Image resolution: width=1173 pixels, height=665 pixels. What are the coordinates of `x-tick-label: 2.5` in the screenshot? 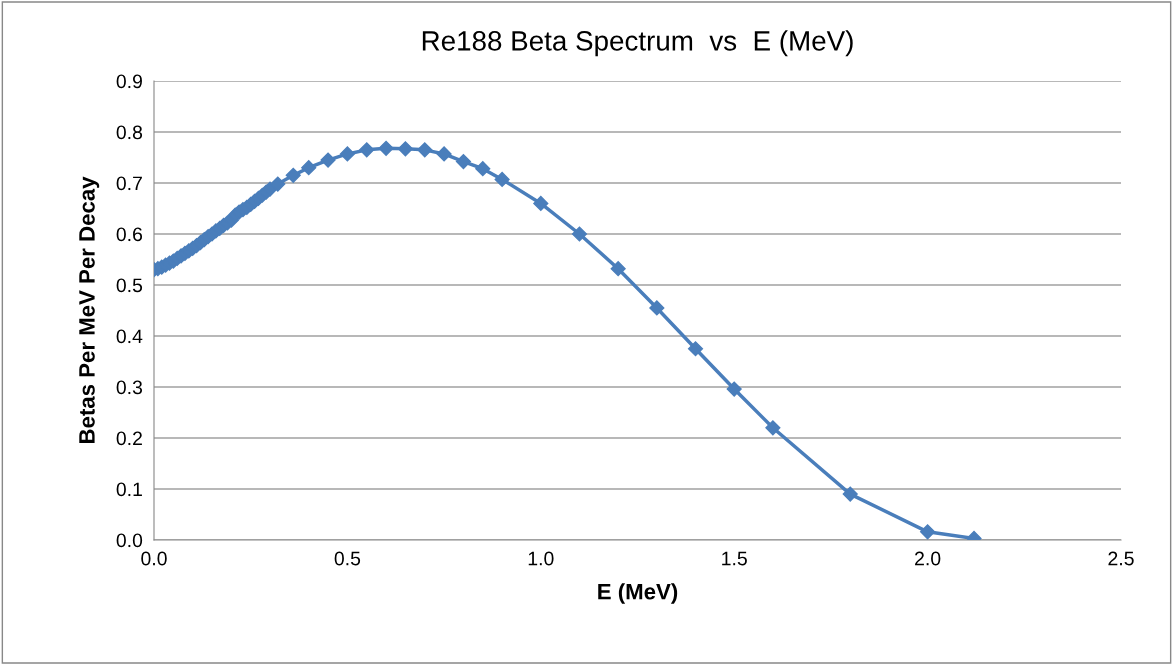 It's located at (1121, 558).